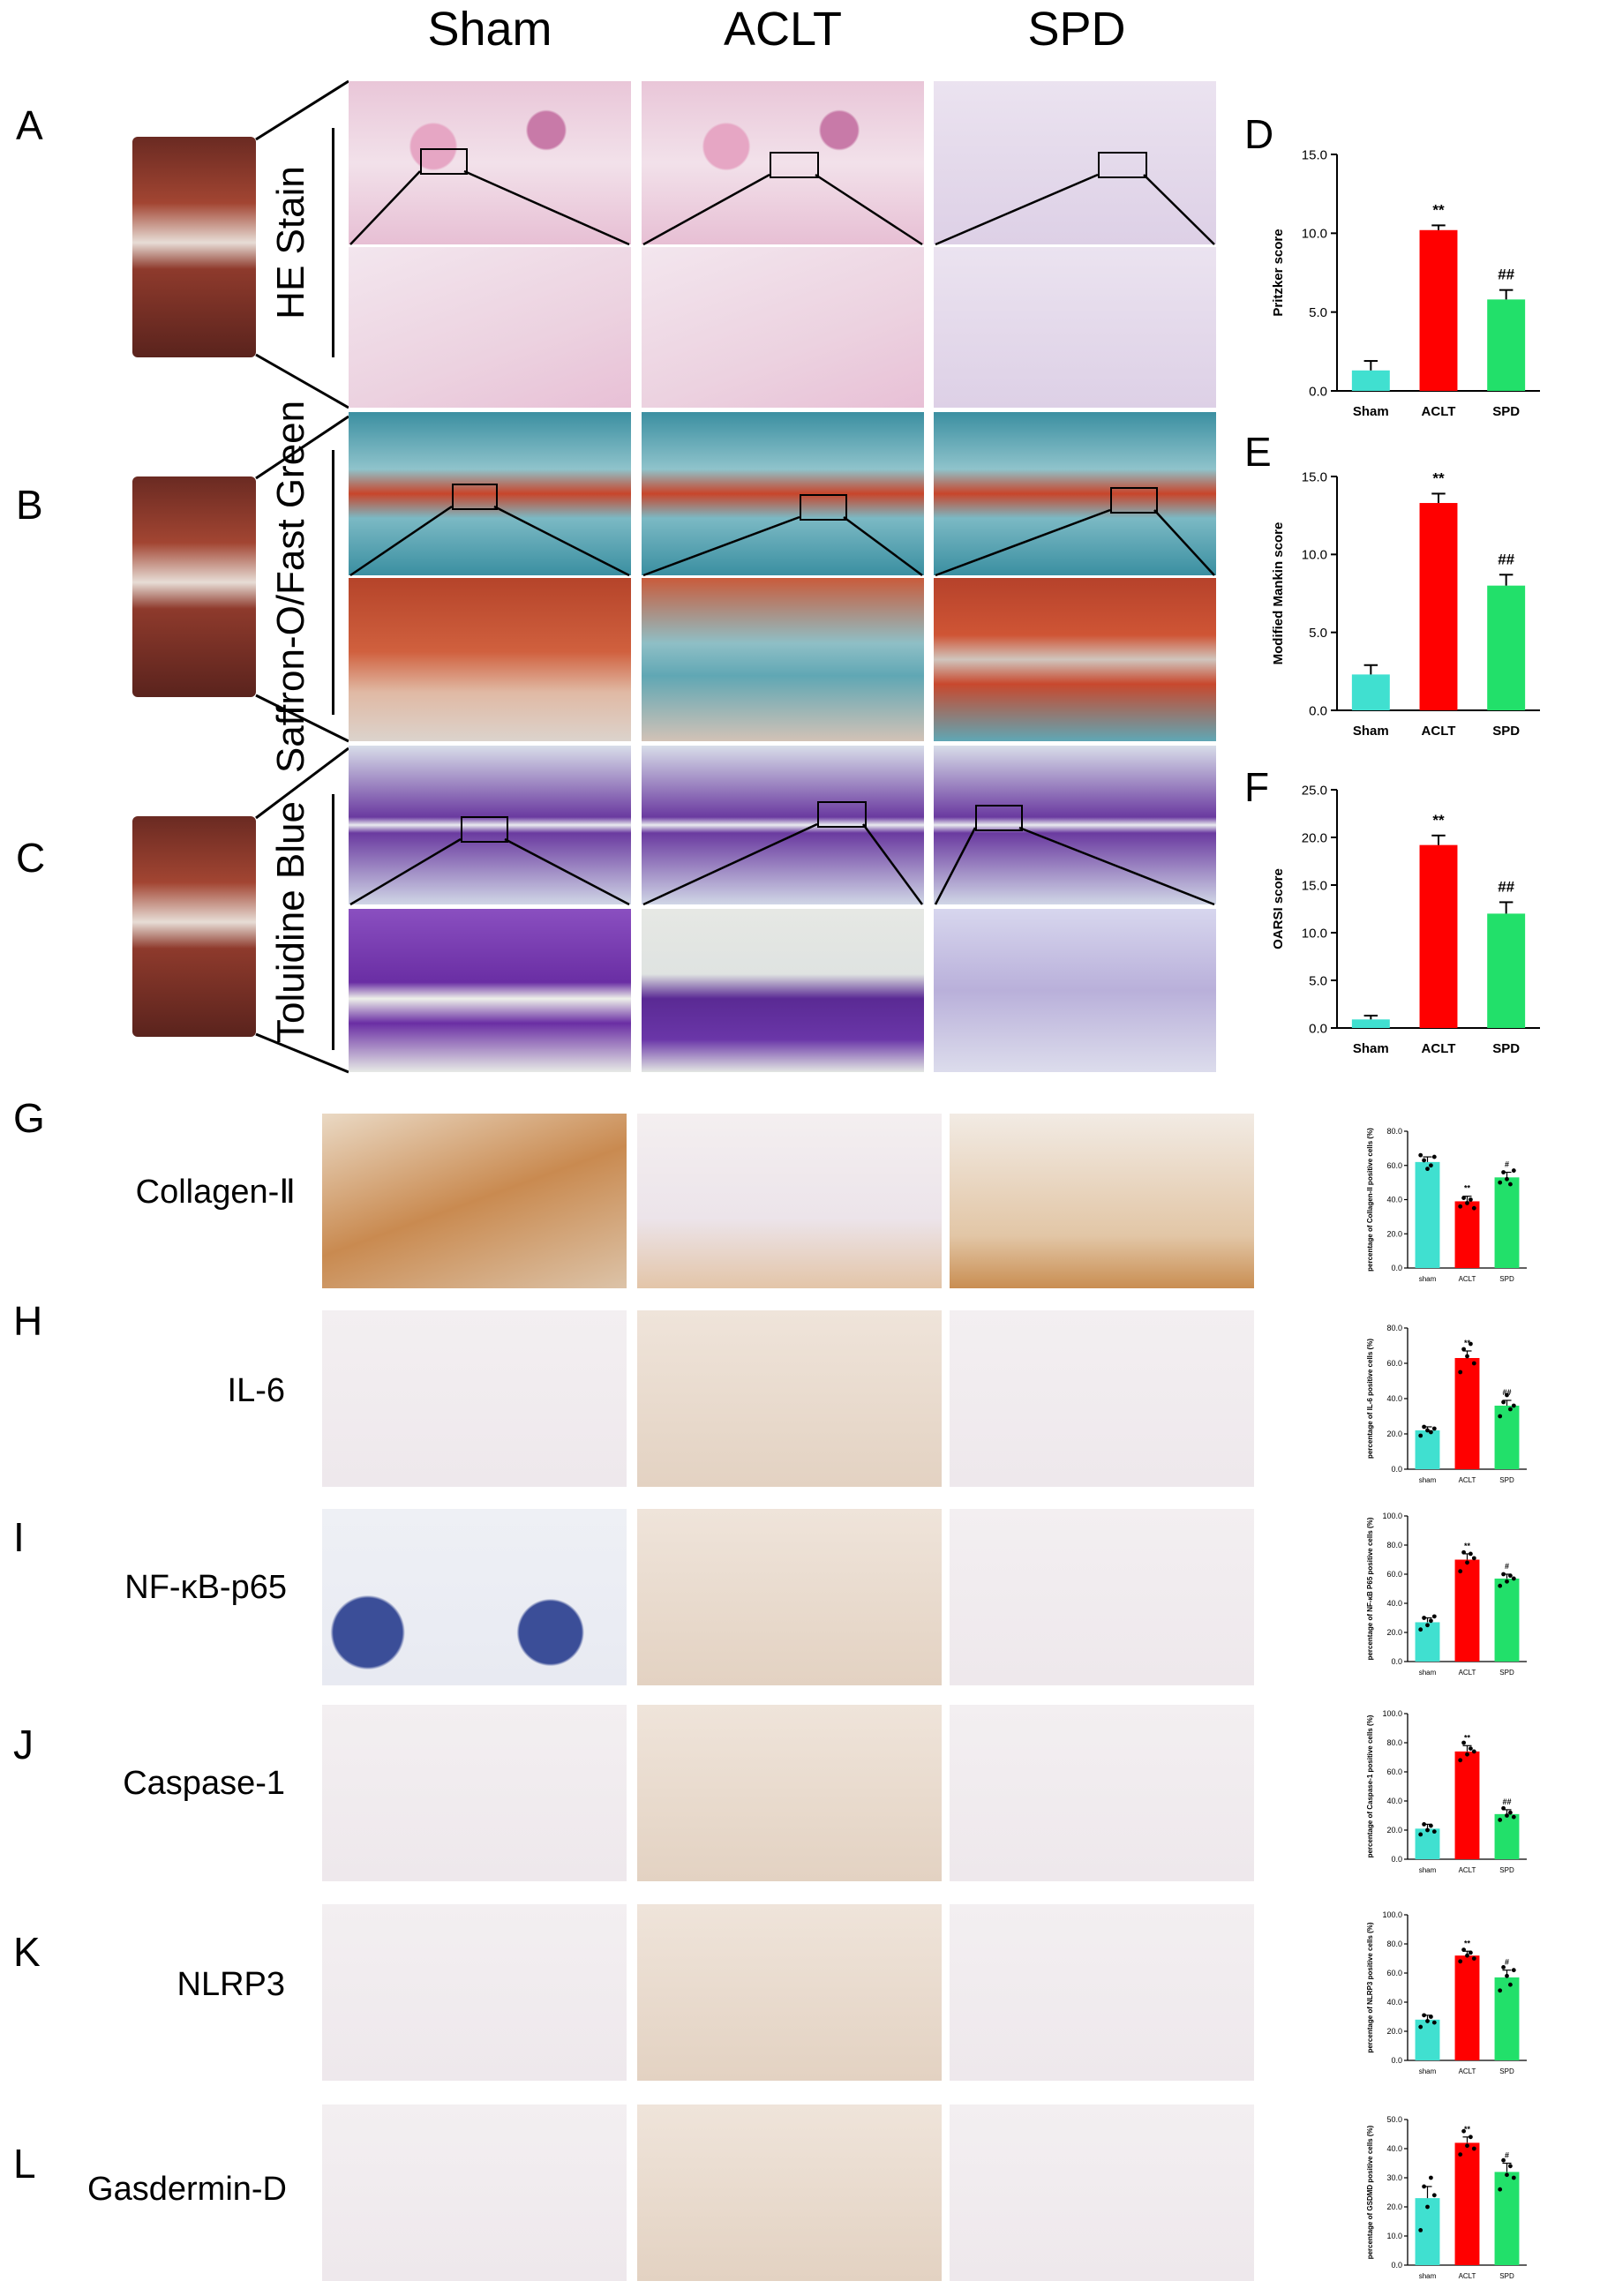  Describe the element at coordinates (29, 505) in the screenshot. I see `panel-letter-b: B` at that location.